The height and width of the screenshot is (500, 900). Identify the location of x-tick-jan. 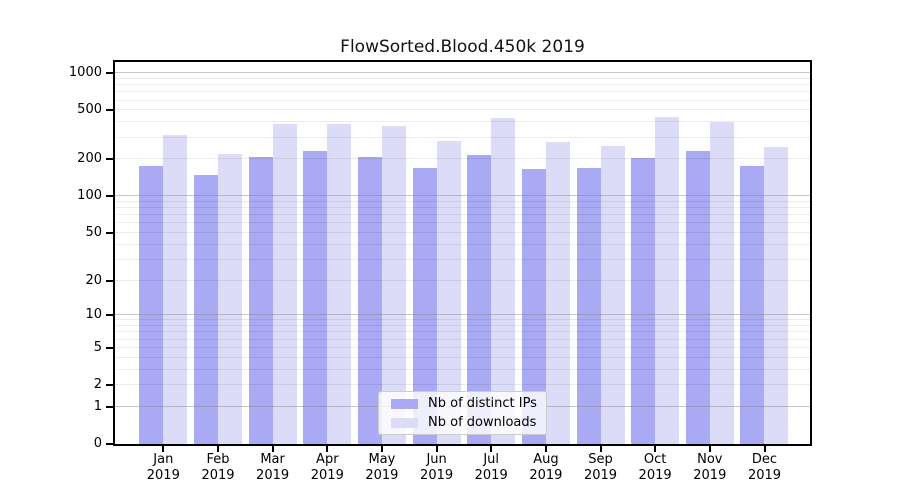
(163, 449).